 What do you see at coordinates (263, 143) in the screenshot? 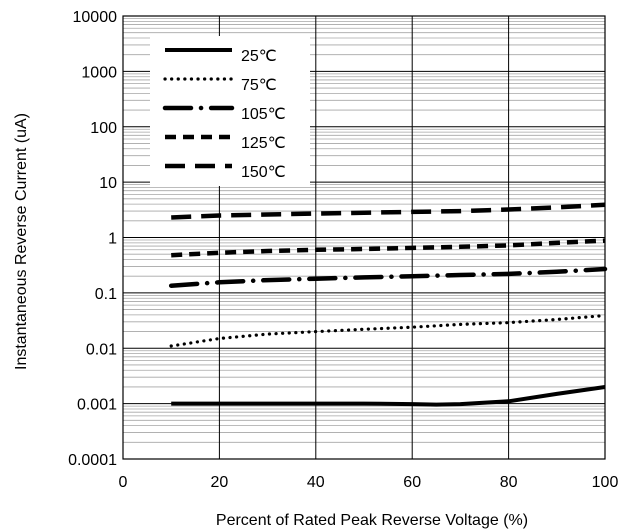
I see `legend-label: 125℃` at bounding box center [263, 143].